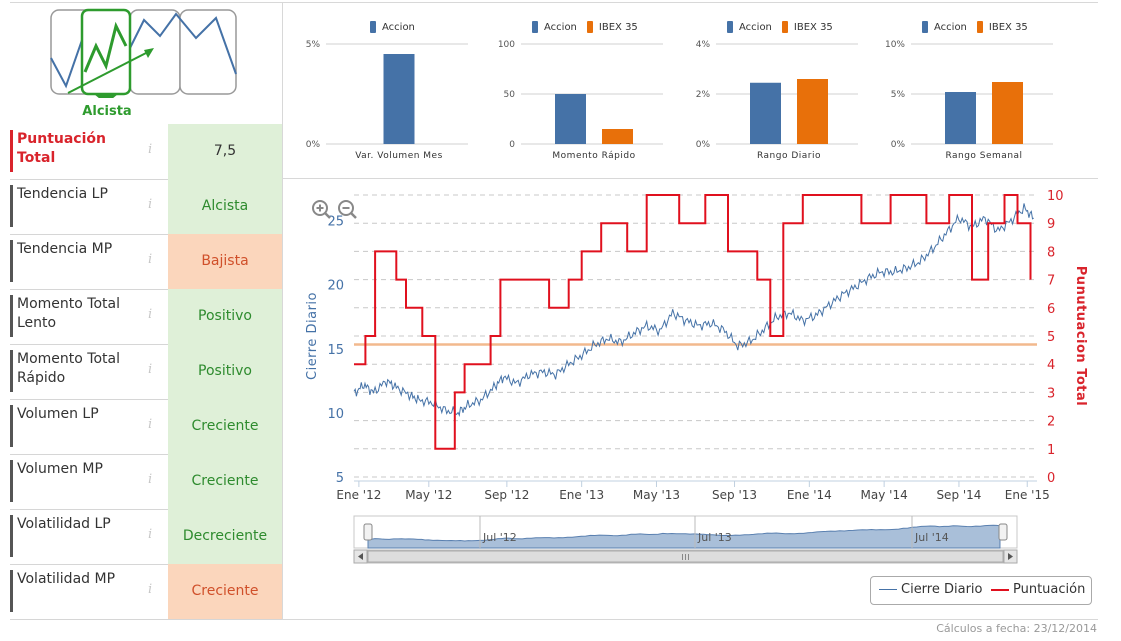 Image resolution: width=1121 pixels, height=641 pixels. I want to click on mini-bar-chart: 100 50 0 Momento Rápido Accion IBEX 35, so click(590, 90).